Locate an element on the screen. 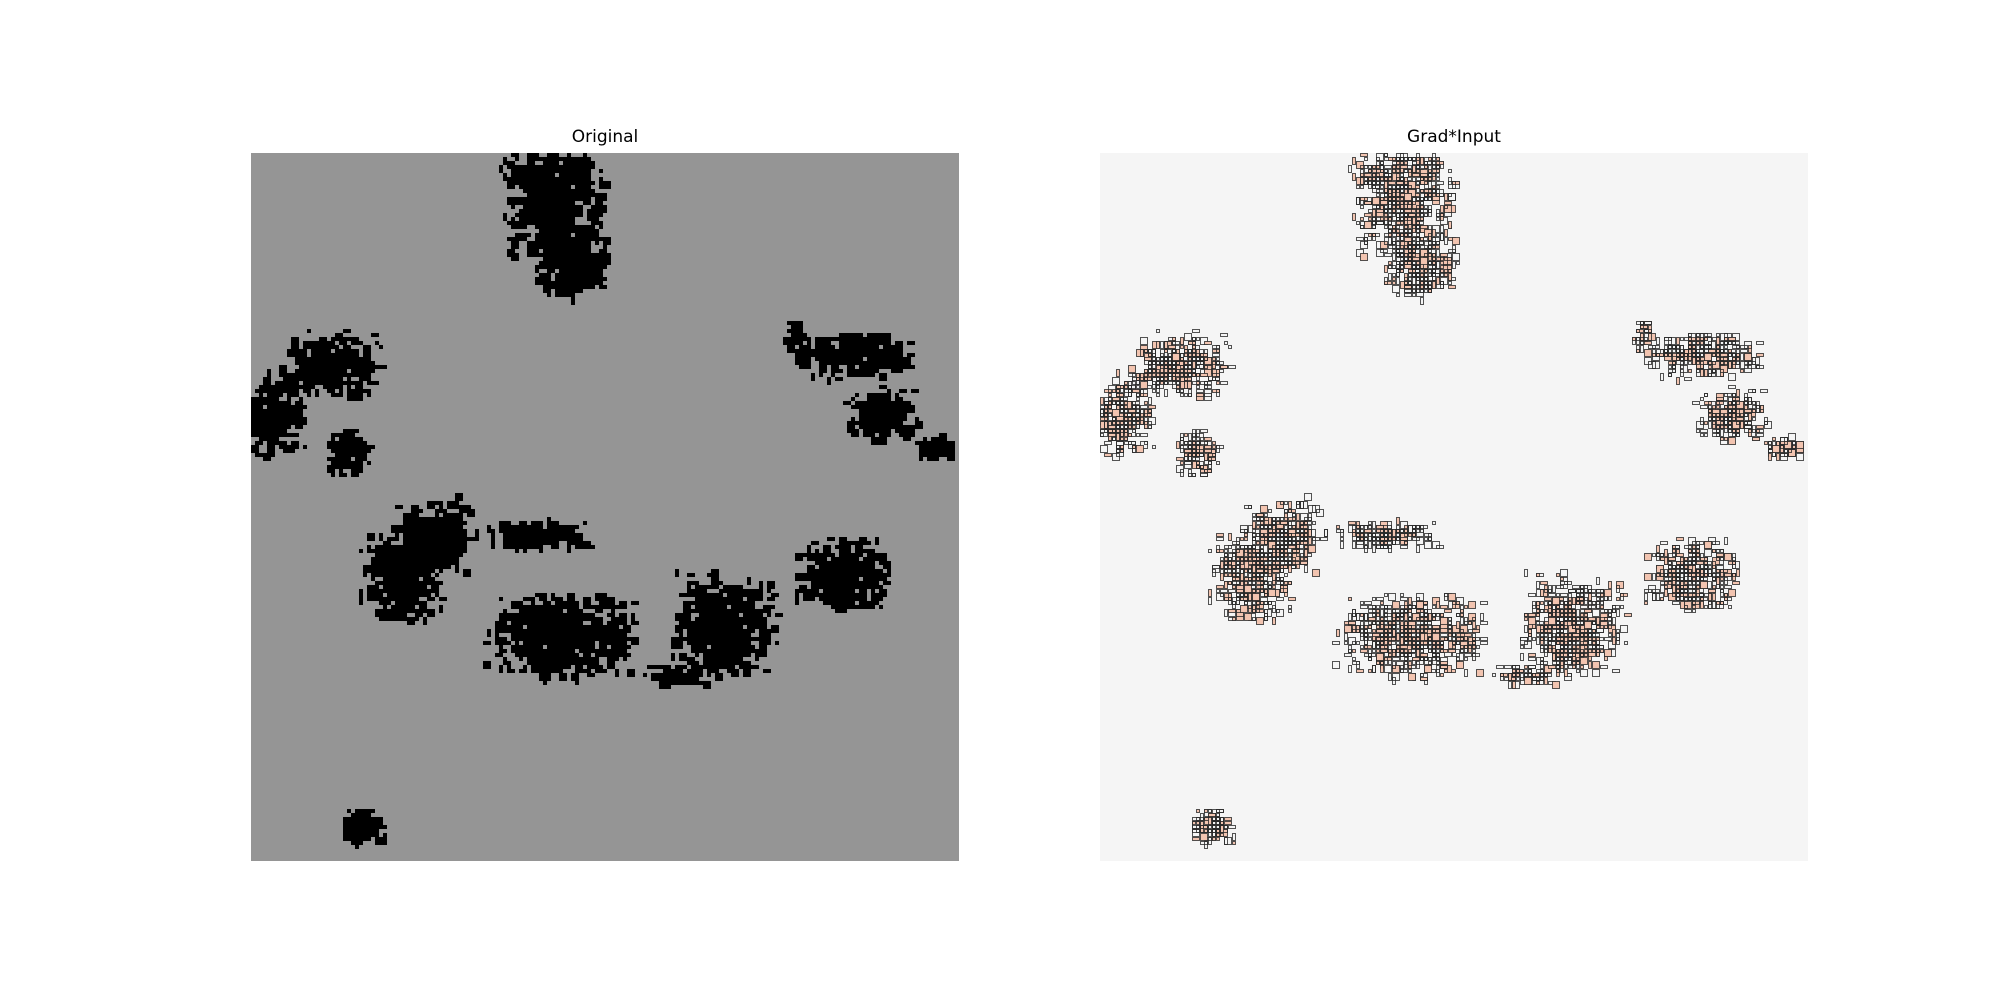  panel-title-grad-input: Grad*Input is located at coordinates (1454, 137).